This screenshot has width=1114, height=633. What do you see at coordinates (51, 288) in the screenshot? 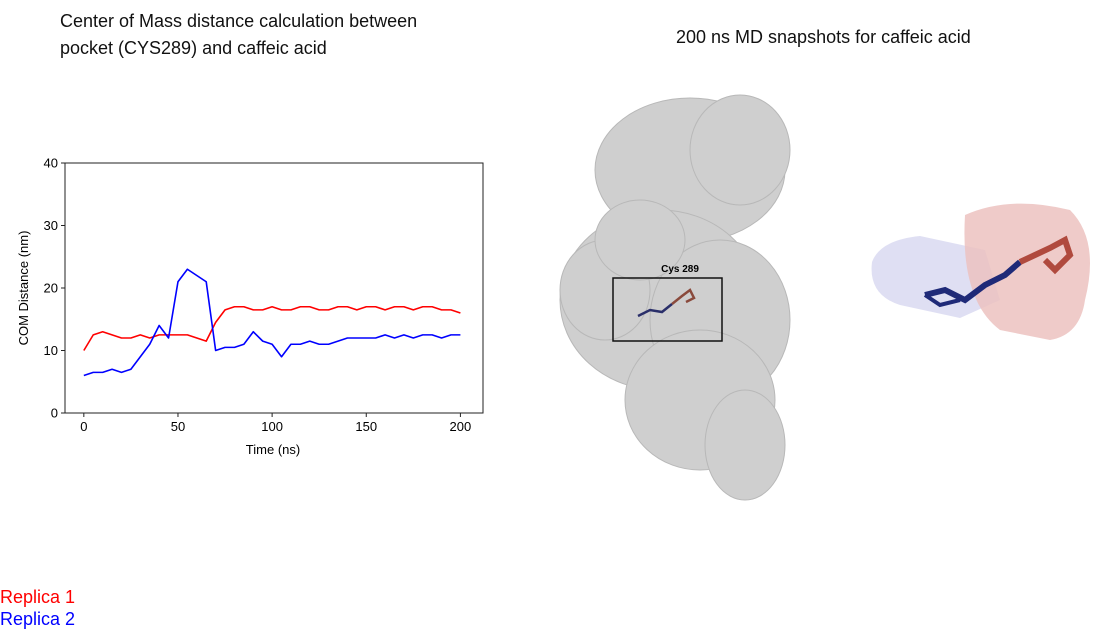
I see `y-tick-label: 20` at bounding box center [51, 288].